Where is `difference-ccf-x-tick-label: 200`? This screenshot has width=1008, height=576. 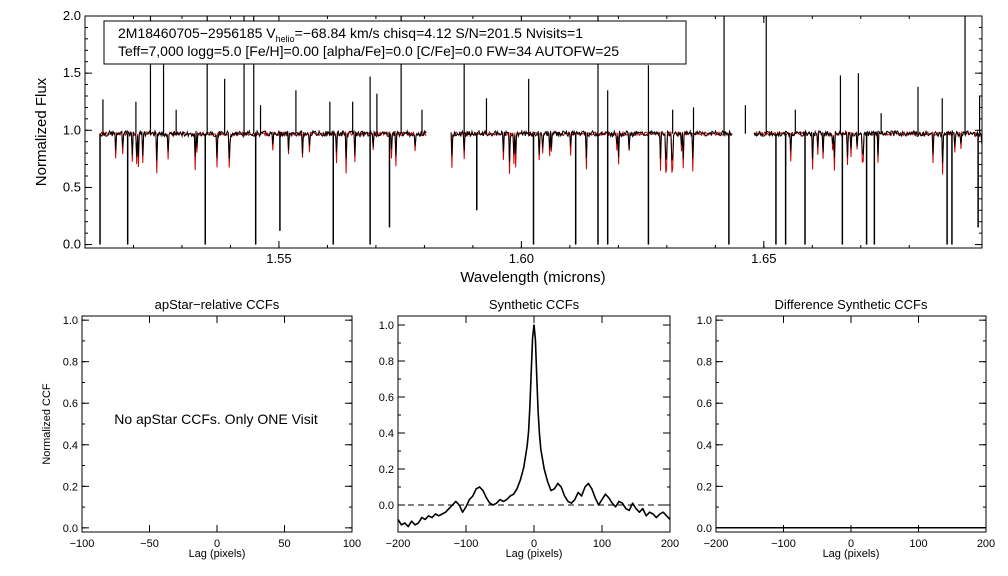
difference-ccf-x-tick-label: 200 is located at coordinates (986, 544).